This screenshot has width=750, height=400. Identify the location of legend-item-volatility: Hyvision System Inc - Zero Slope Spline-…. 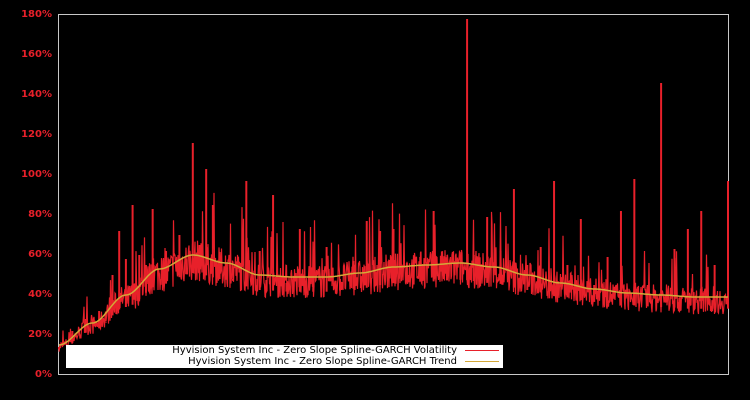
(337, 350).